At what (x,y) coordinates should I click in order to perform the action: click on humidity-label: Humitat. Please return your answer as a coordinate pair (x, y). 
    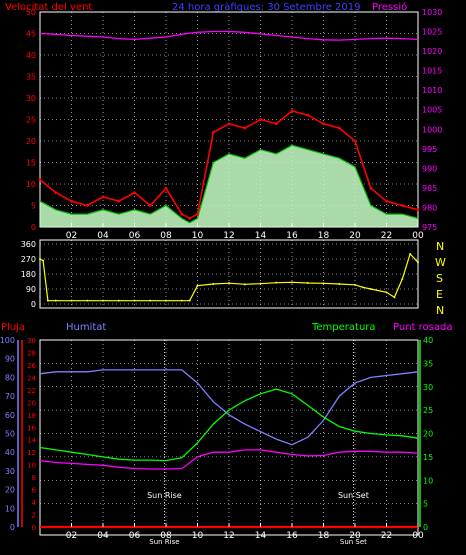
    Looking at the image, I should click on (86, 327).